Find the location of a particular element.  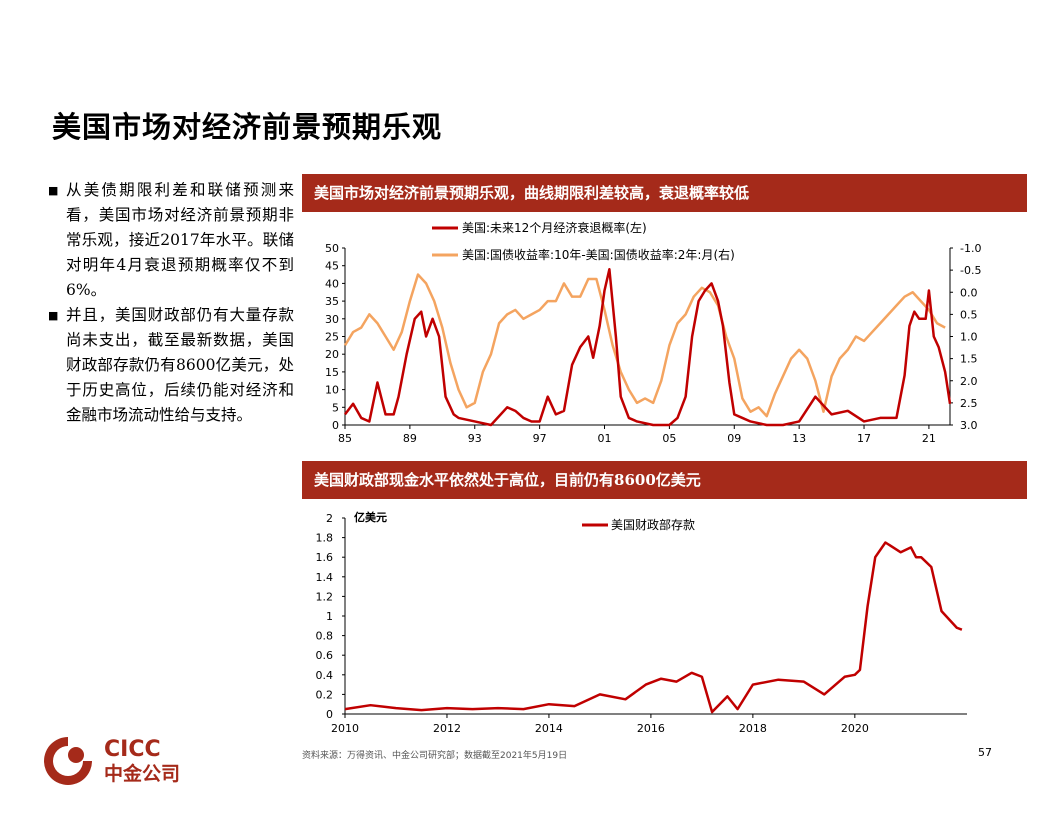

logo-text-cn: 中金公司 is located at coordinates (142, 773).